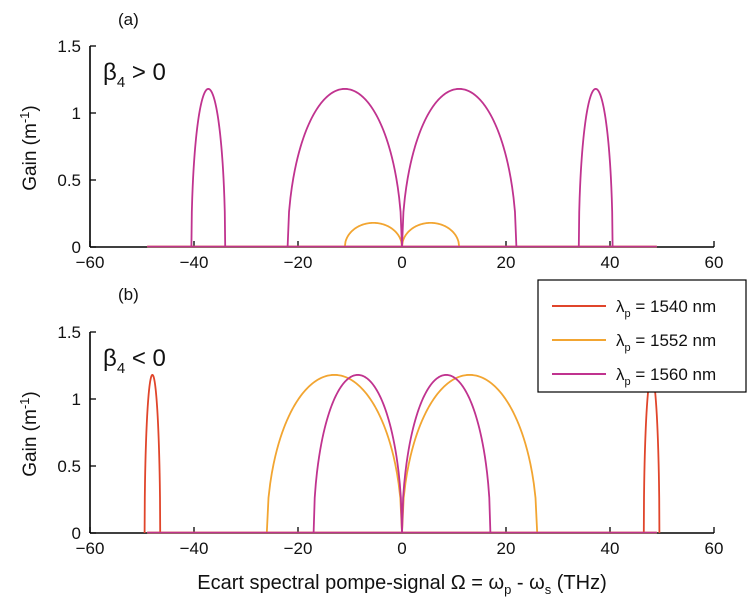  I want to click on panel-a-ylabel-main: Gain (m, so click(30, 157).